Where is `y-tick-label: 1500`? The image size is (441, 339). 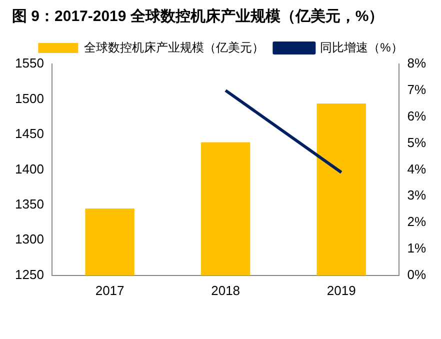
y-tick-label: 1500 is located at coordinates (29, 98).